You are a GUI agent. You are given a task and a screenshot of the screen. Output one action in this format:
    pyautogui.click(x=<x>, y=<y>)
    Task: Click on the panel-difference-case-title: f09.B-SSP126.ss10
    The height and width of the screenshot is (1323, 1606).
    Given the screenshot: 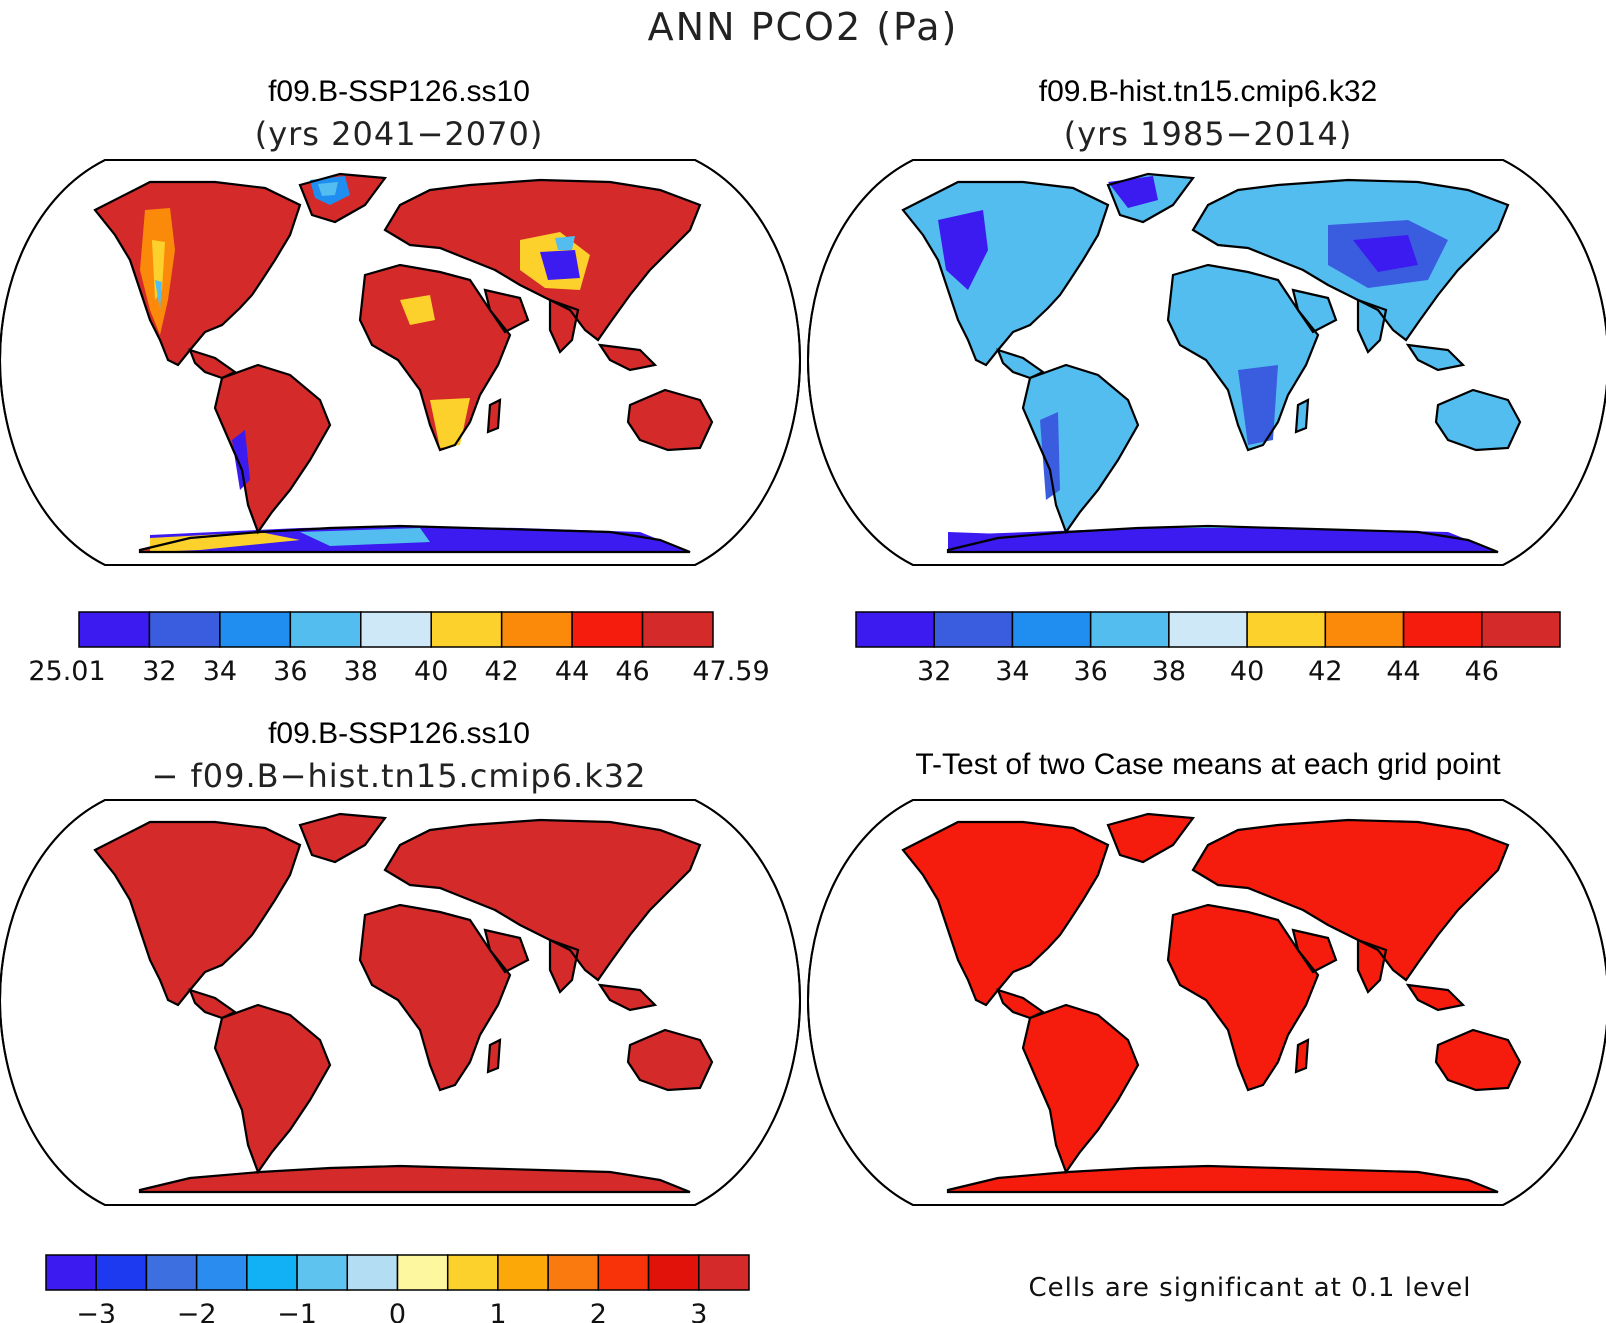 What is the action you would take?
    pyautogui.click(x=399, y=733)
    